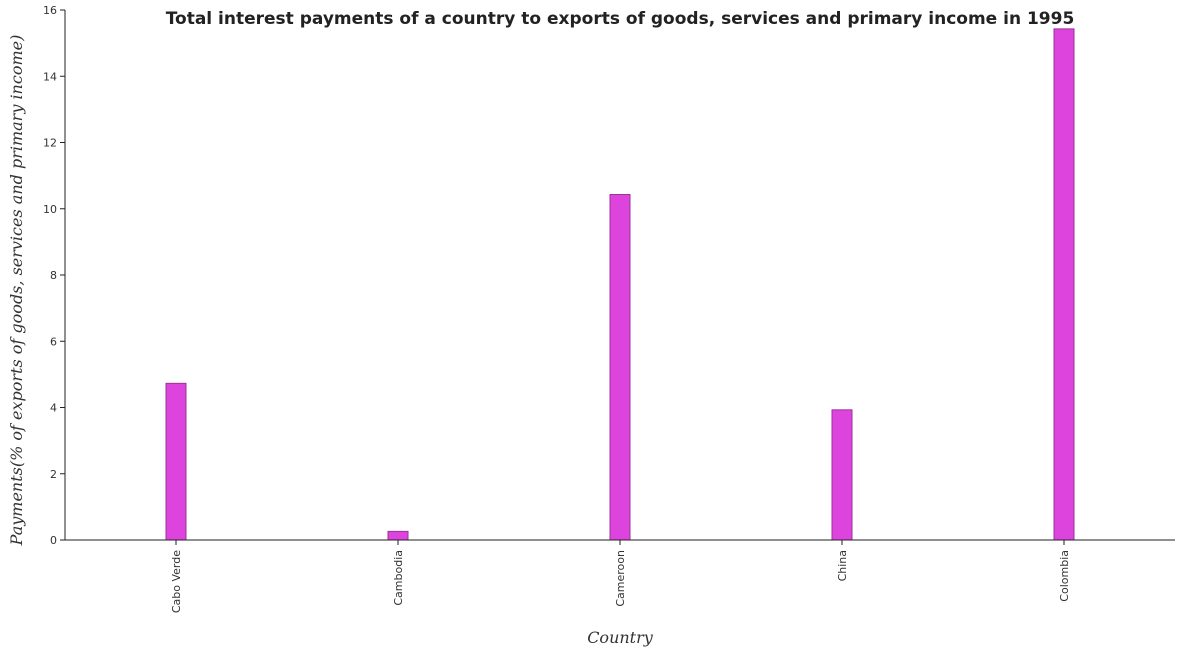 Image resolution: width=1204 pixels, height=650 pixels. I want to click on x-axis: Cabo Verde Cambodia Cameroon China Colombia, so click(620, 576).